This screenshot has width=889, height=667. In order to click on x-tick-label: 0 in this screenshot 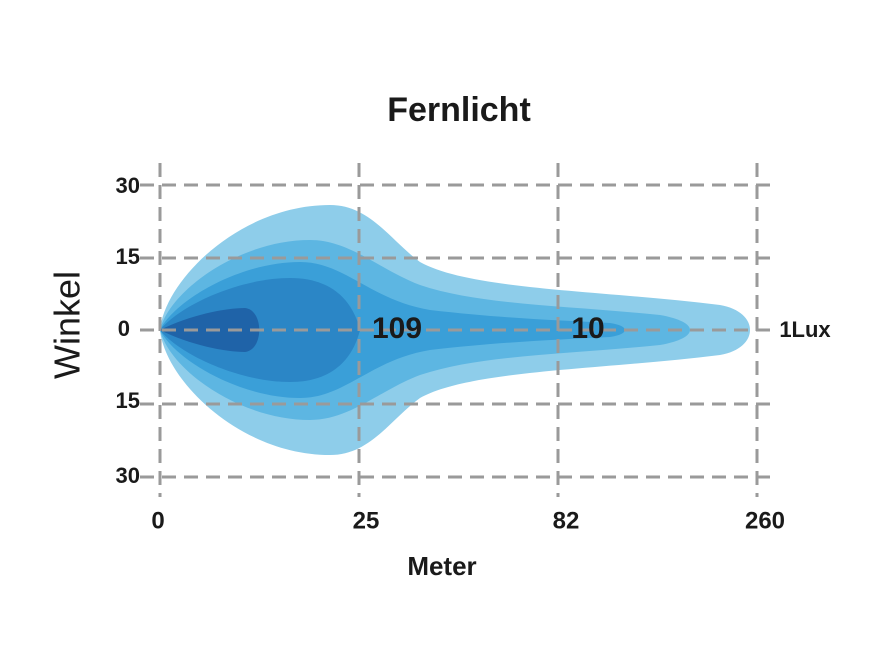, I will do `click(157, 520)`.